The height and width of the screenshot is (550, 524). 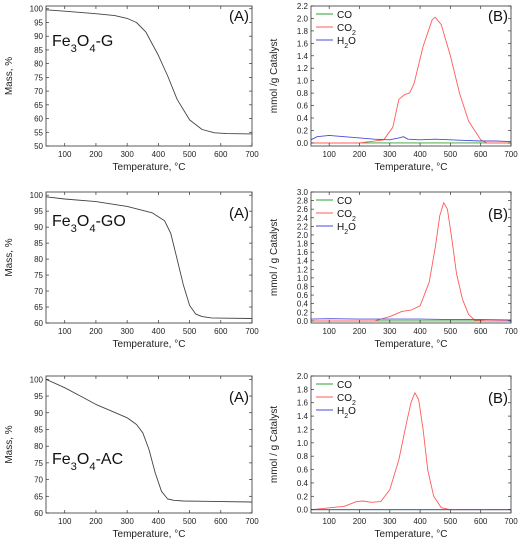 I want to click on legend-label: CO, so click(x=344, y=201).